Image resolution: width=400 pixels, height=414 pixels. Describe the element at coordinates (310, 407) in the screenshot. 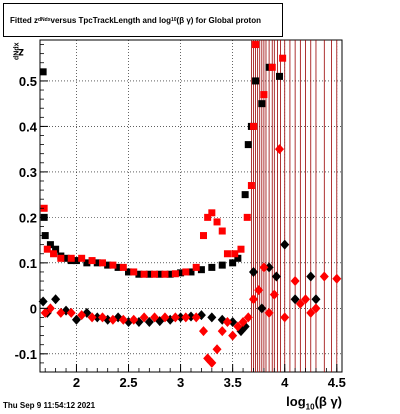

I see `x-axis-label-sub: 10` at that location.